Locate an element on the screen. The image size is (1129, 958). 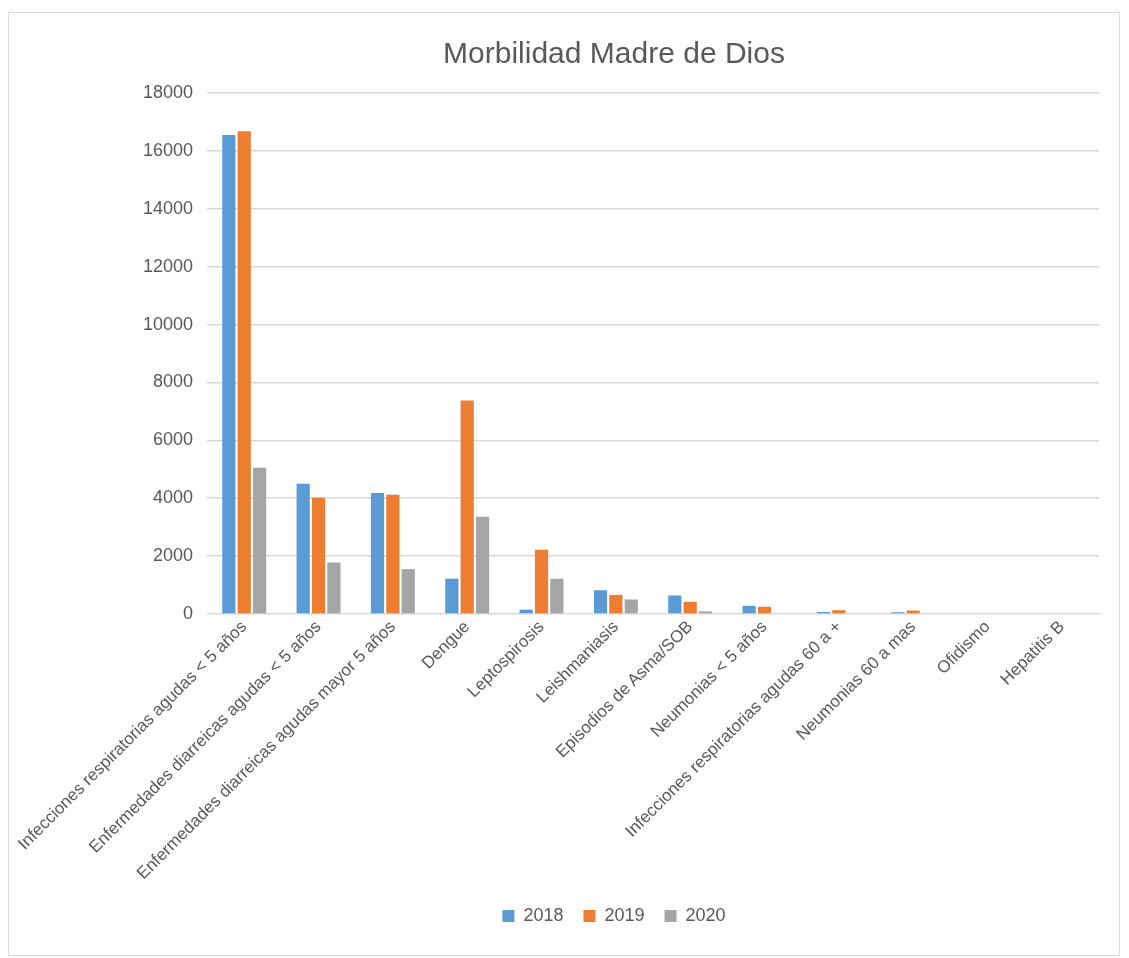
y-tick-label: 10000 is located at coordinates (168, 323).